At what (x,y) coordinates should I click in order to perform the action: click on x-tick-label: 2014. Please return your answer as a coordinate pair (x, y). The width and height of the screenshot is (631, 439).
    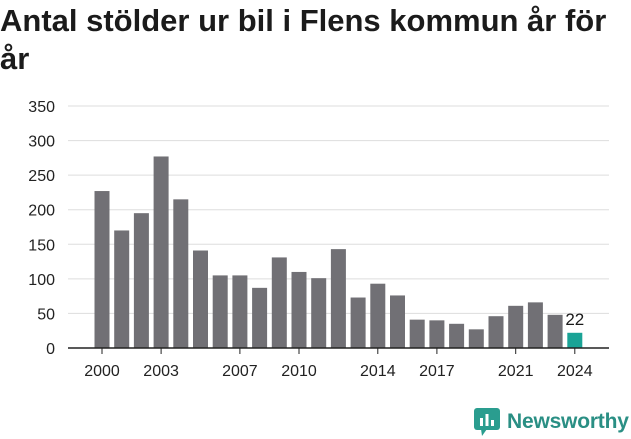
    Looking at the image, I should click on (378, 371).